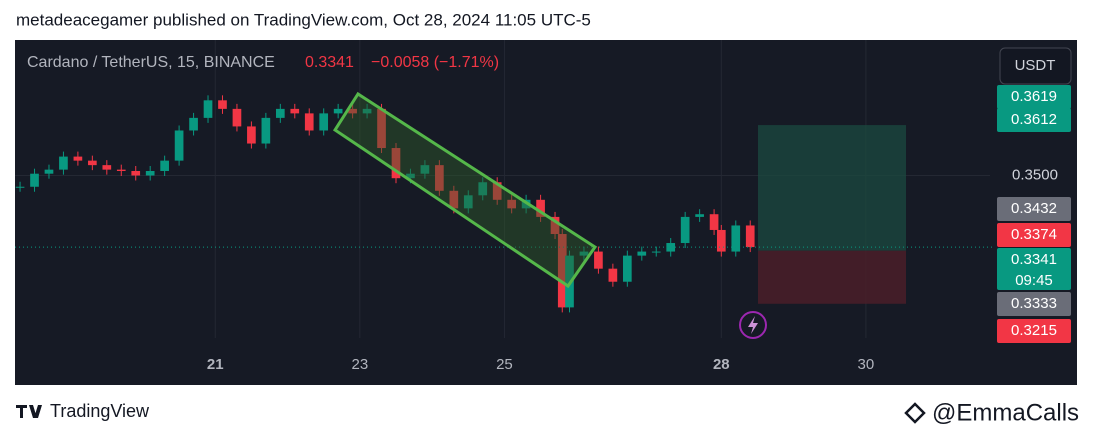  I want to click on lightning, so click(753, 325).